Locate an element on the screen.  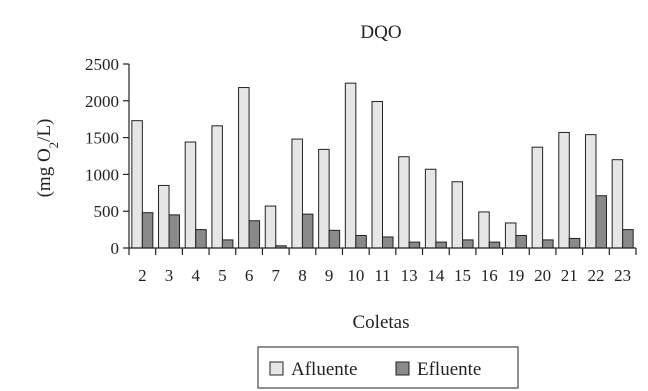
x-tick-label-20: 20 is located at coordinates (542, 275).